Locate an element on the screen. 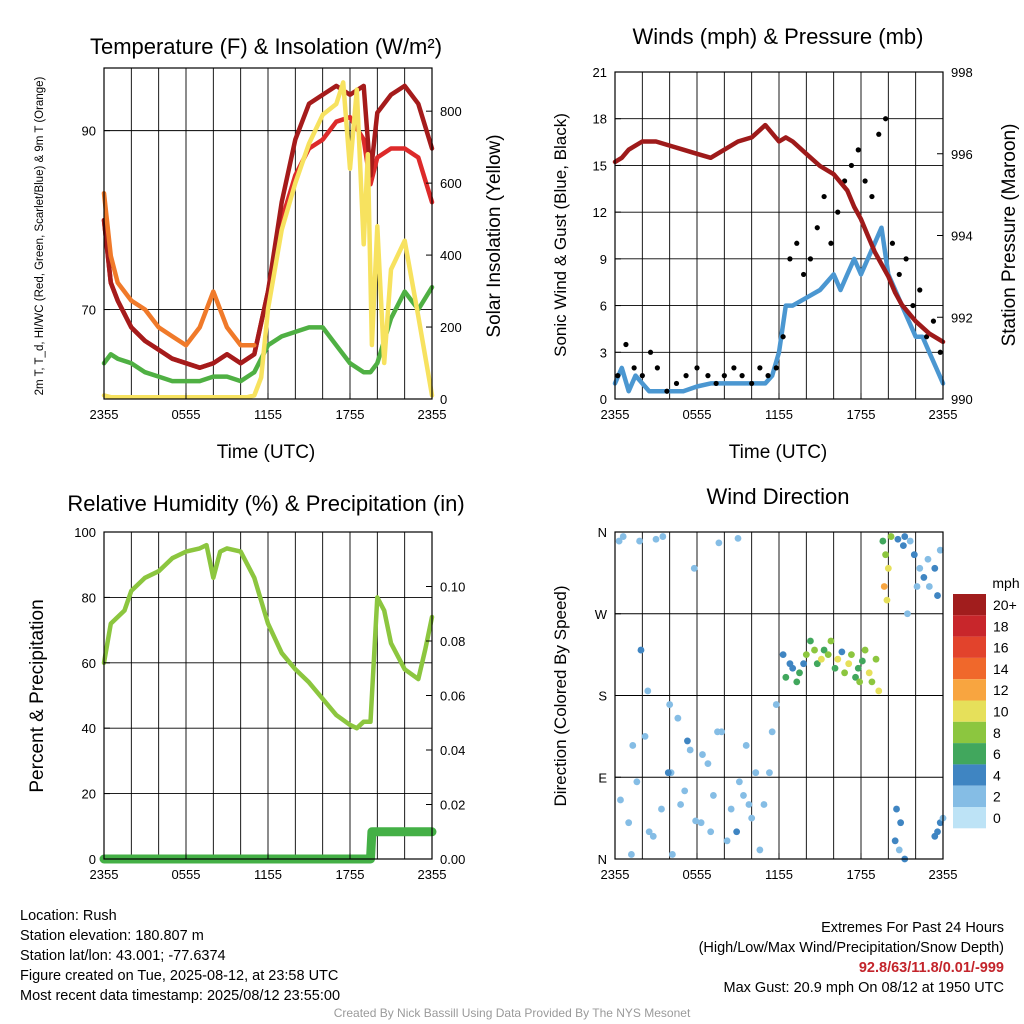  y-tick-label: 40 is located at coordinates (89, 728).